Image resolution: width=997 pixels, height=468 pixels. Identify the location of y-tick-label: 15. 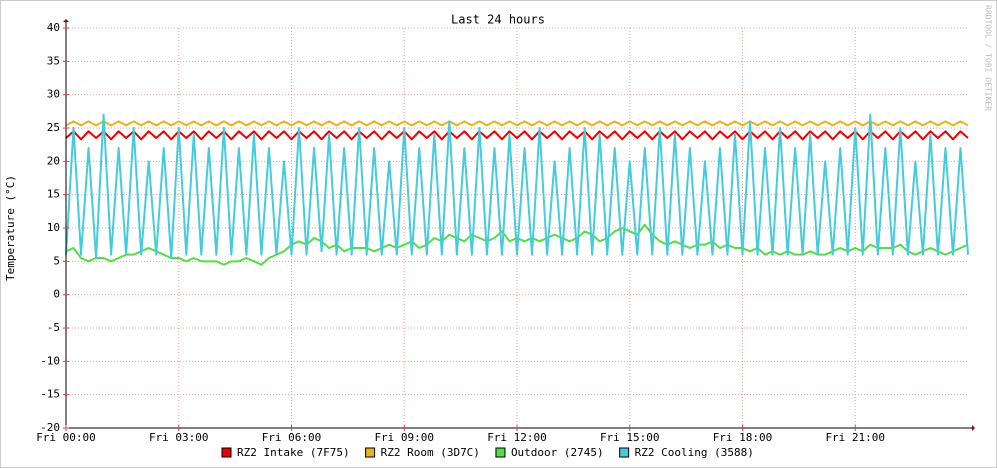
(53, 194).